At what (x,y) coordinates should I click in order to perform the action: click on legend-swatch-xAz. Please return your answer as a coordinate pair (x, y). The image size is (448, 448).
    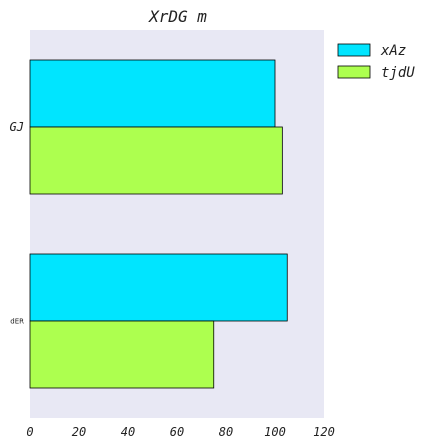
    Looking at the image, I should click on (354, 50).